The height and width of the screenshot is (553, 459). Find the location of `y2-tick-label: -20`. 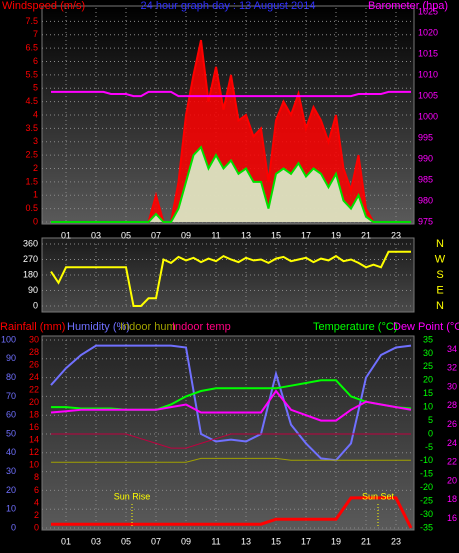

y2-tick-label: -20 is located at coordinates (426, 487).